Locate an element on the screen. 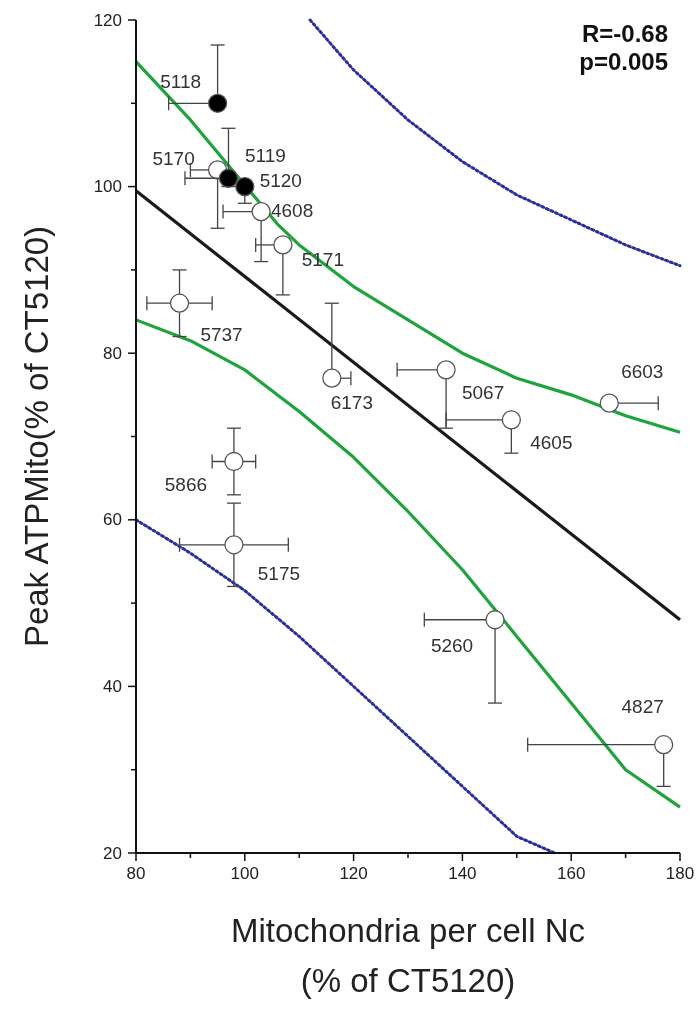 The image size is (700, 1014). annotation: 5866 is located at coordinates (186, 484).